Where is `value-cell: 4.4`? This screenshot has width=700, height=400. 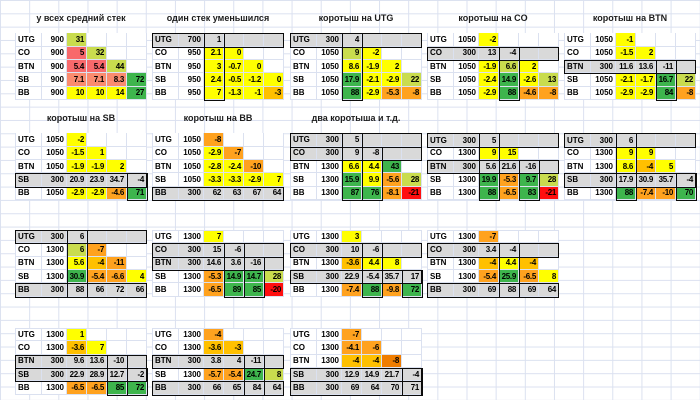 value-cell: 4.4 is located at coordinates (372, 263).